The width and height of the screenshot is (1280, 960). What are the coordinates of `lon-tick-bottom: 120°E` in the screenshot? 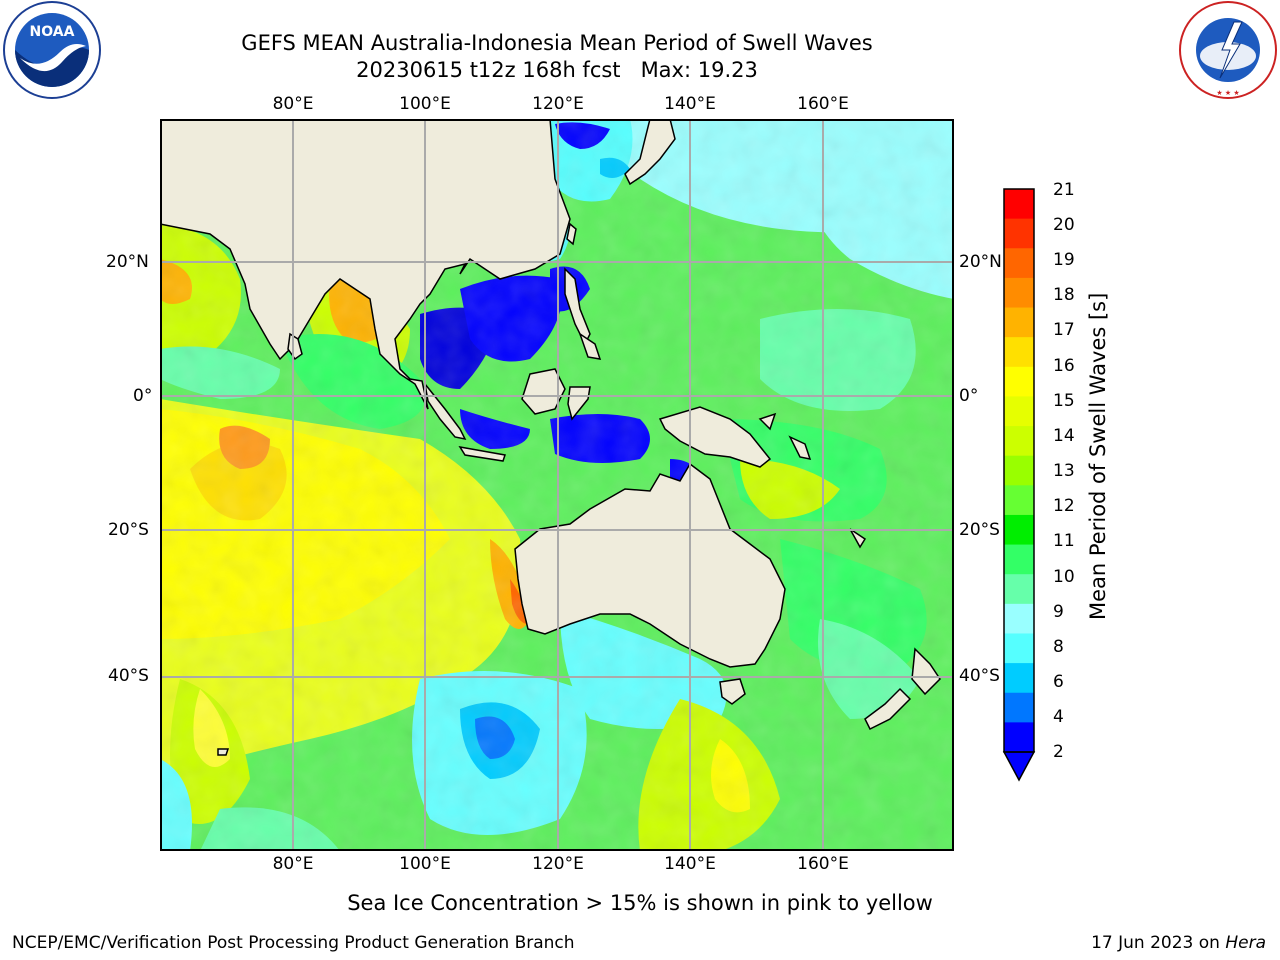 It's located at (558, 864).